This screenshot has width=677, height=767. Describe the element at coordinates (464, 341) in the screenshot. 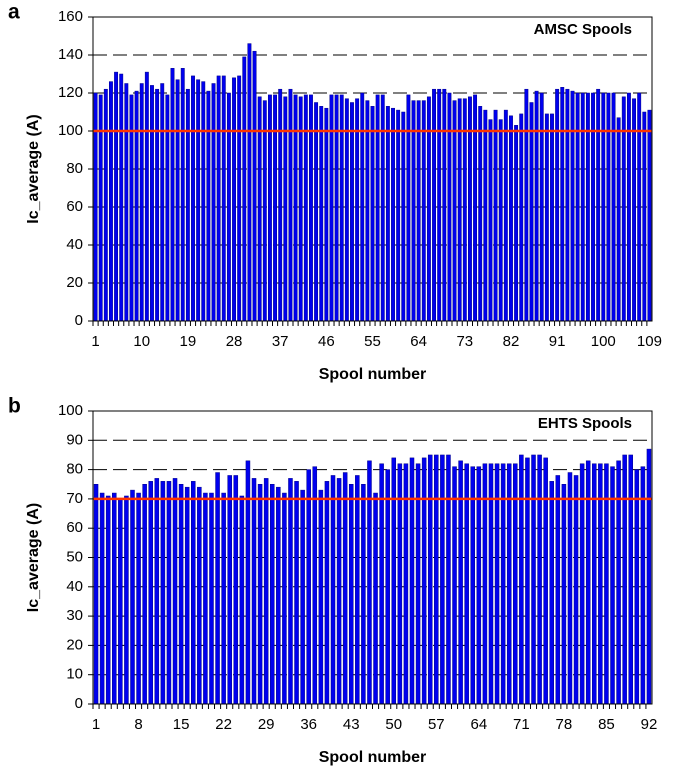

I see `x-tick-label: 73` at that location.